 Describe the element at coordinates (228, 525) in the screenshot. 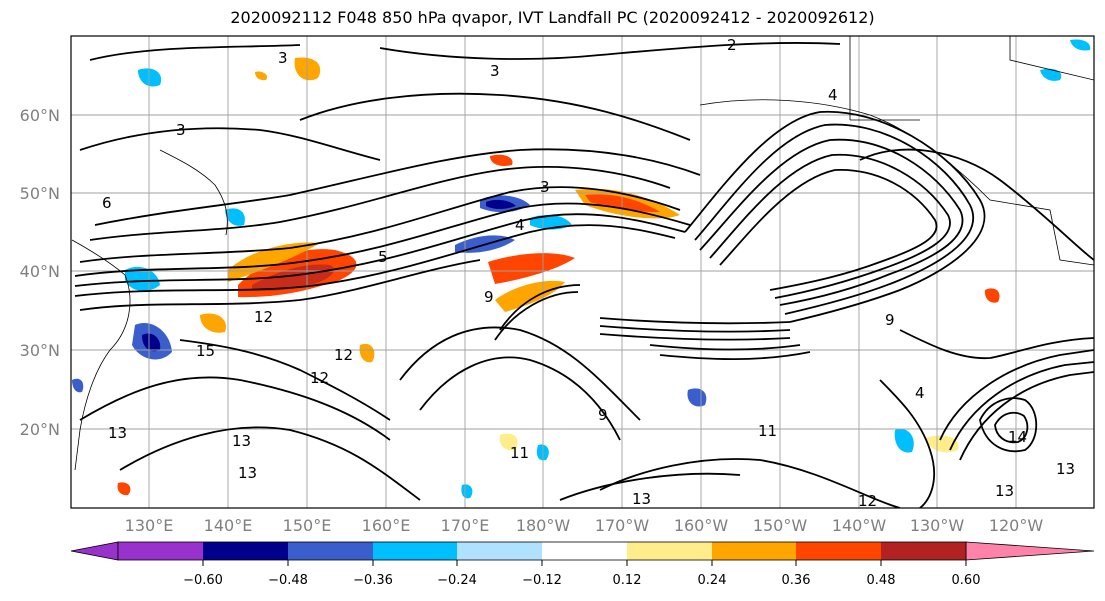

I see `lon-label: 140°E` at that location.